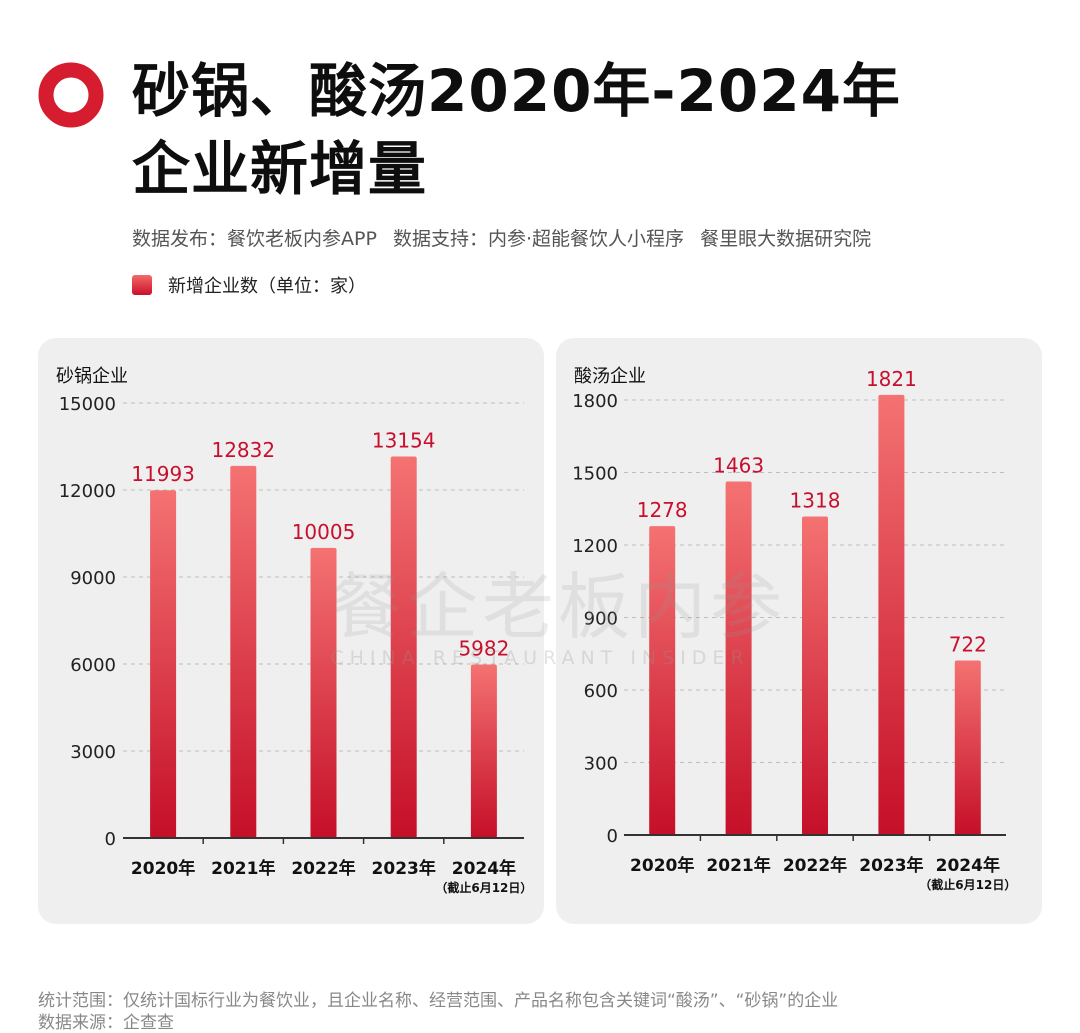 Image resolution: width=1080 pixels, height=1033 pixels. I want to click on y-tick-label: 1200, so click(595, 546).